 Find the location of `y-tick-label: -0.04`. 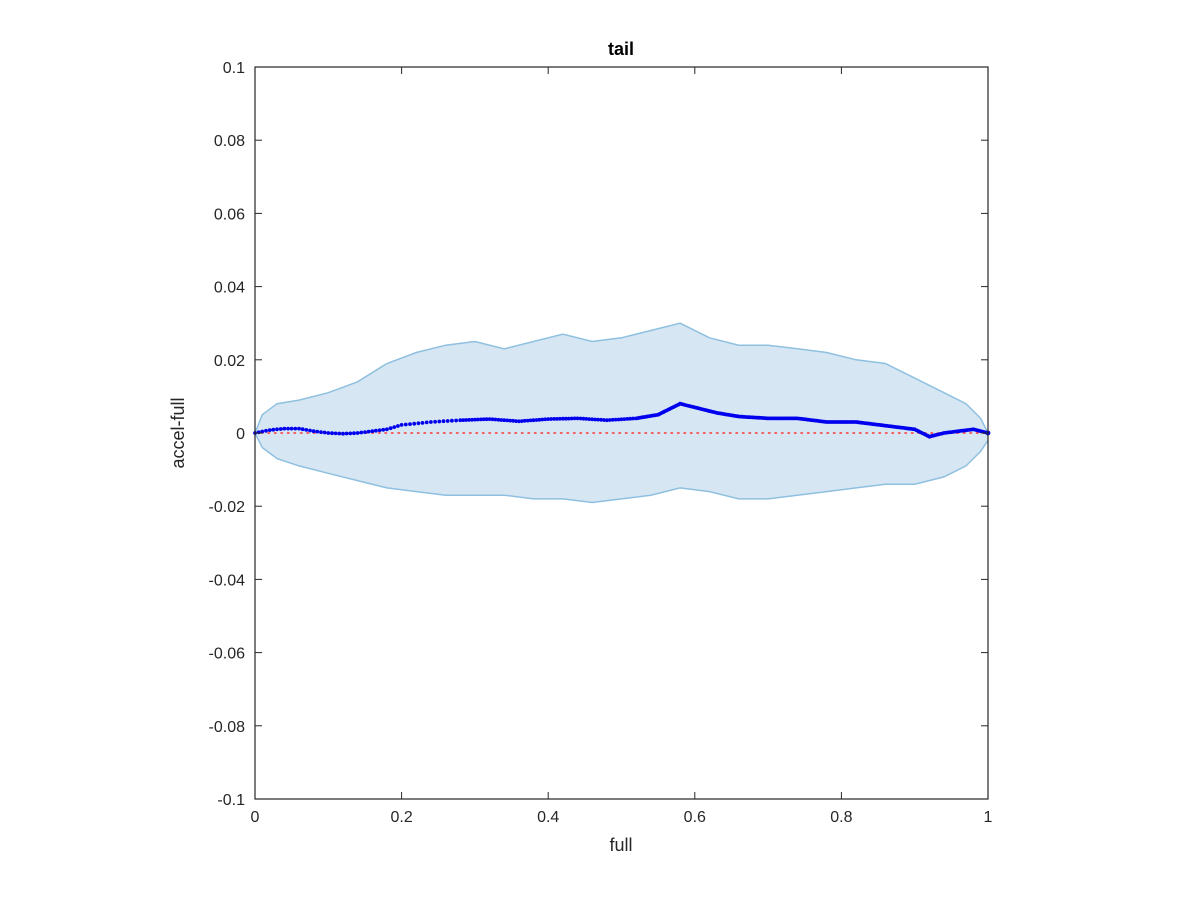

y-tick-label: -0.04 is located at coordinates (227, 580).